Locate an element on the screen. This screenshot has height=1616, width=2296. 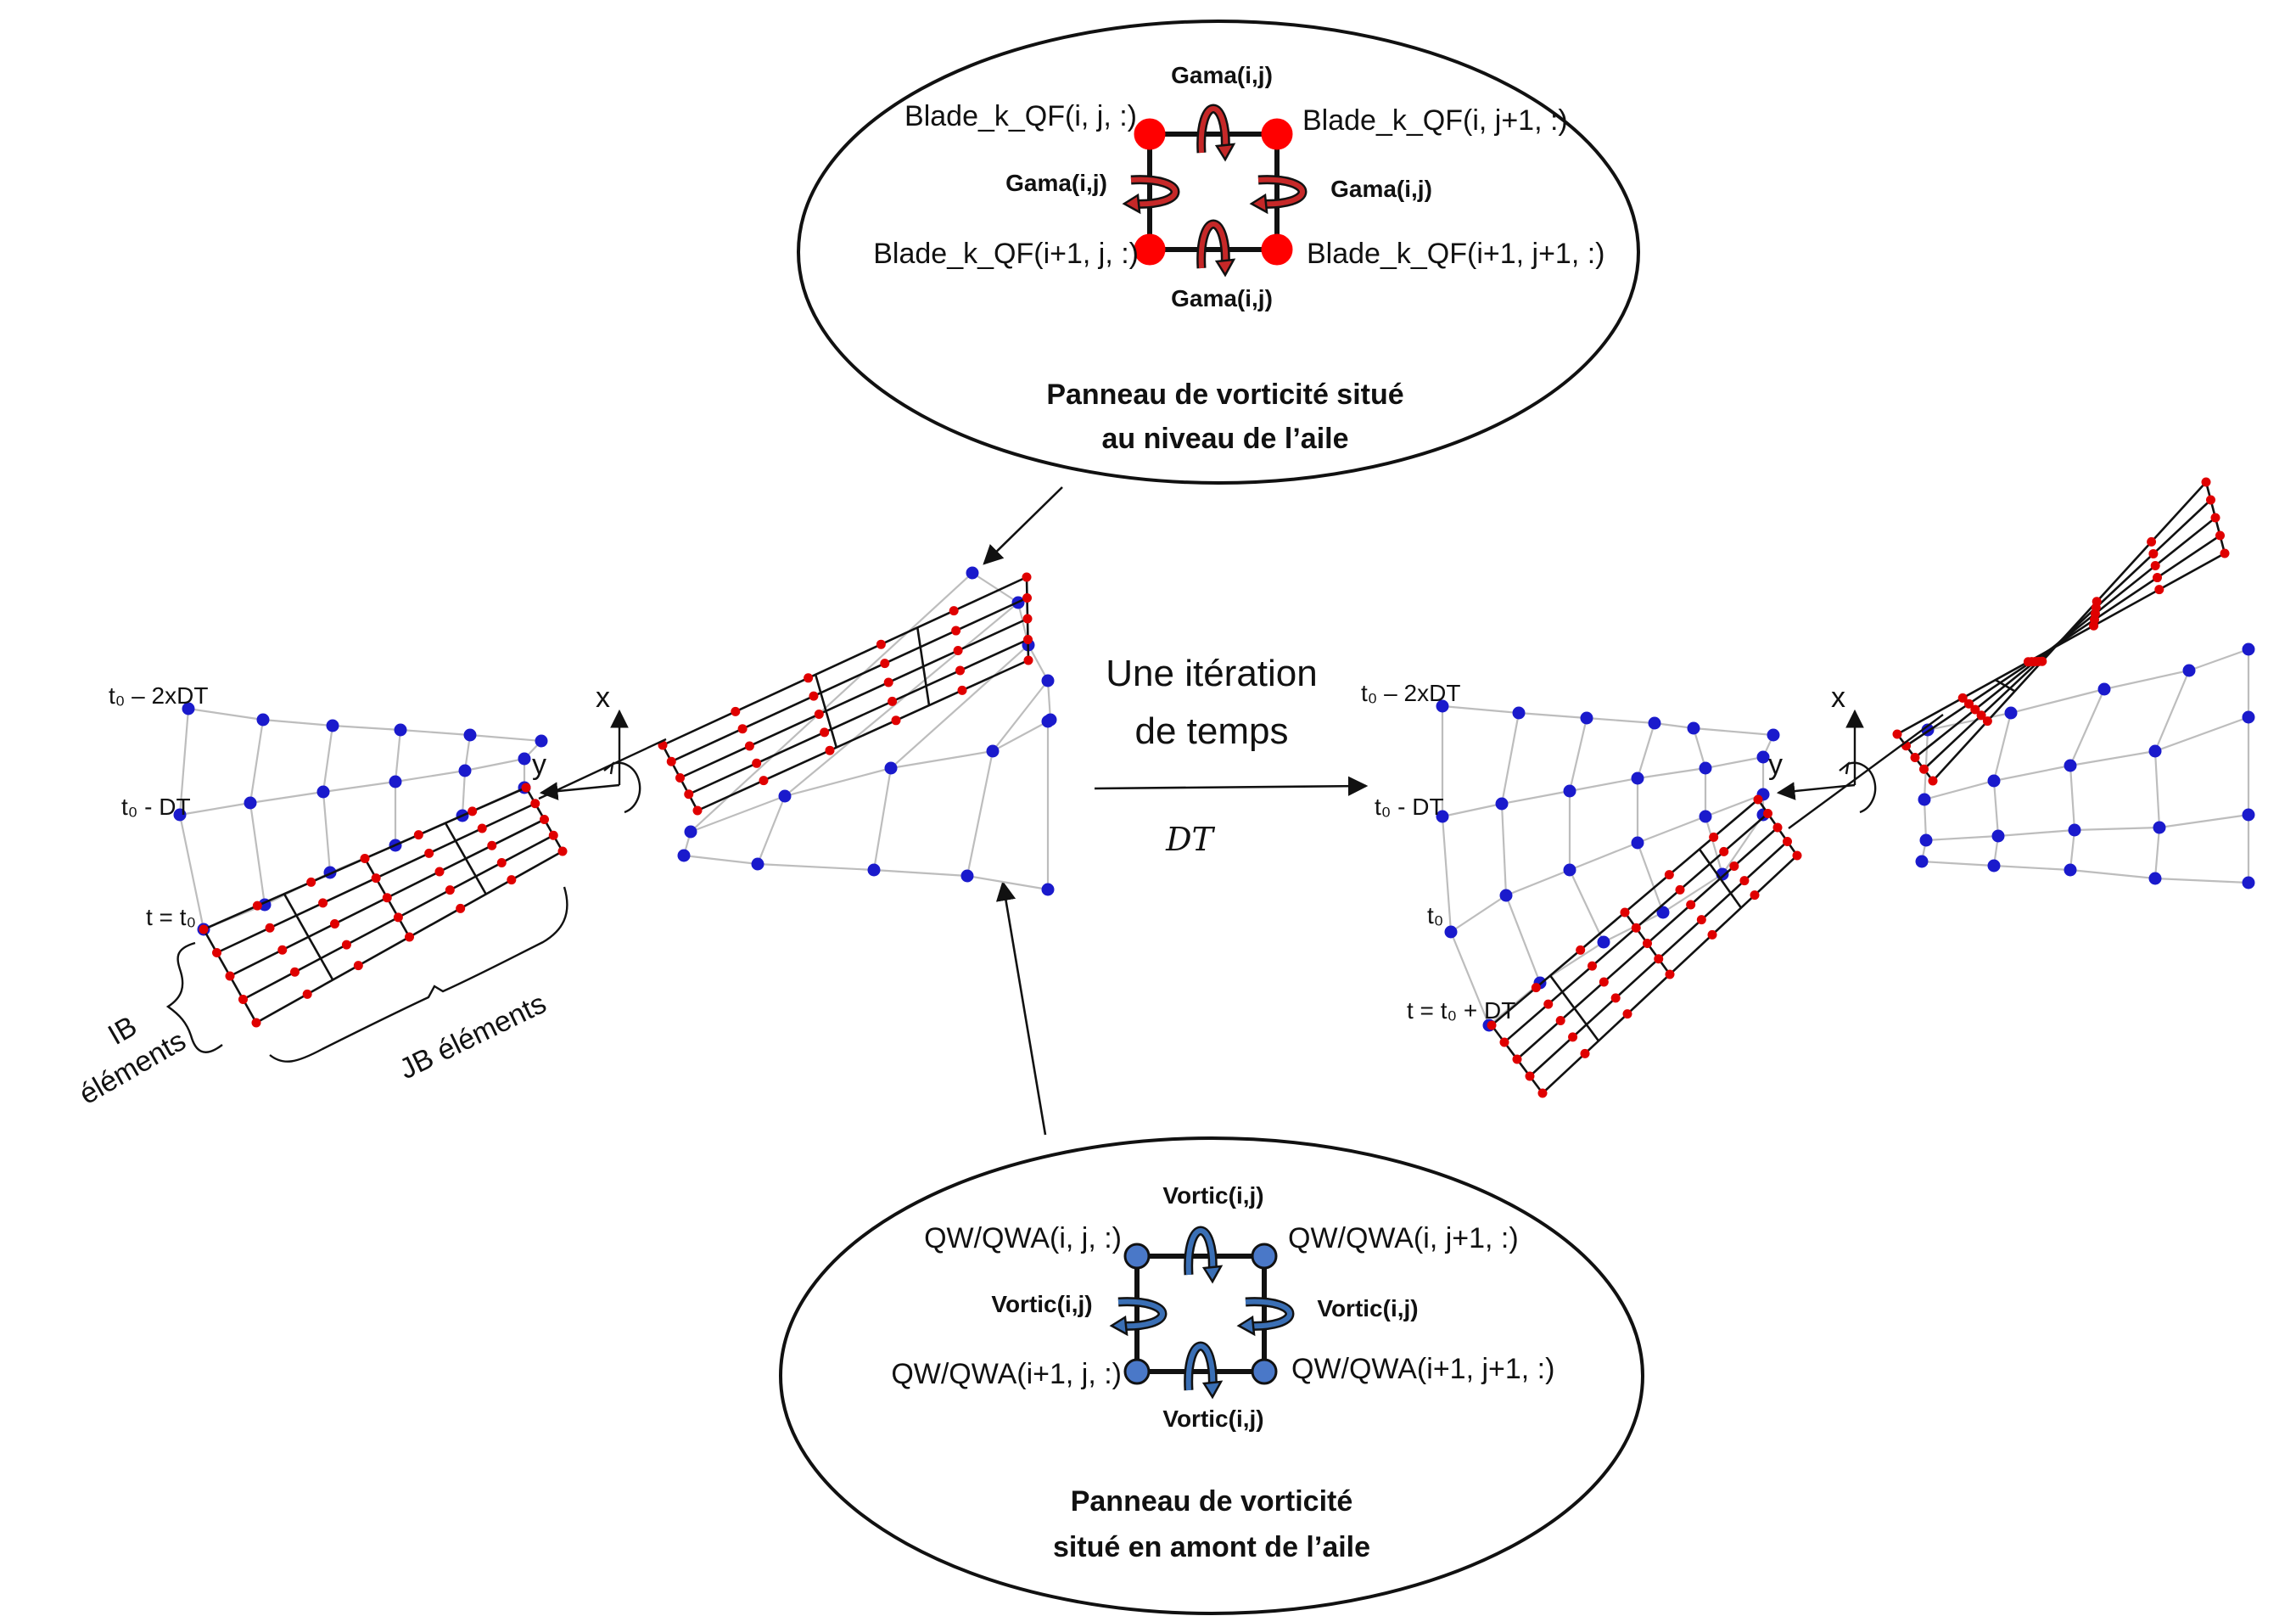
bottom-corner-tr: QW/QWA(i, j+1, :) is located at coordinates (1403, 1238).